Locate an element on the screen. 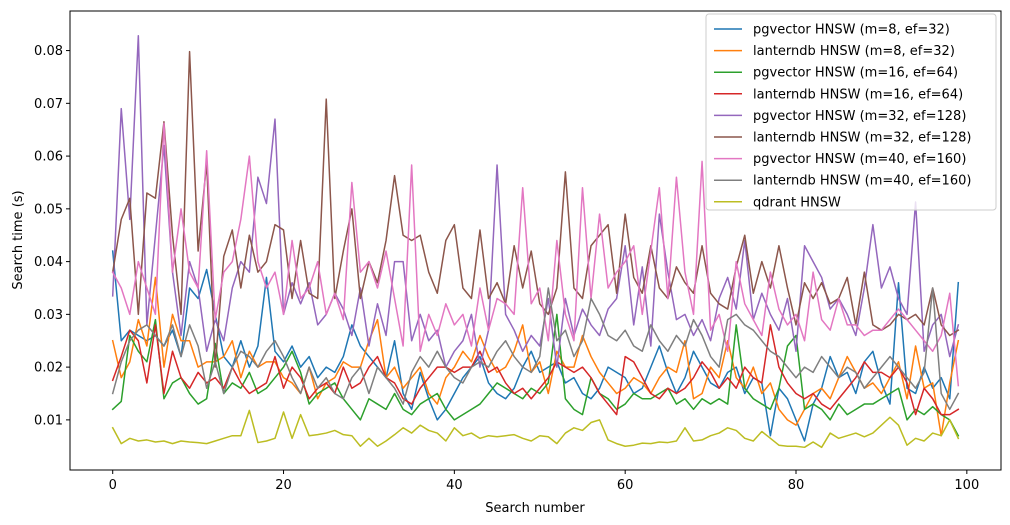 This screenshot has height=525, width=1010. x-axis: 0 20 40 60 80 100 is located at coordinates (544, 481).